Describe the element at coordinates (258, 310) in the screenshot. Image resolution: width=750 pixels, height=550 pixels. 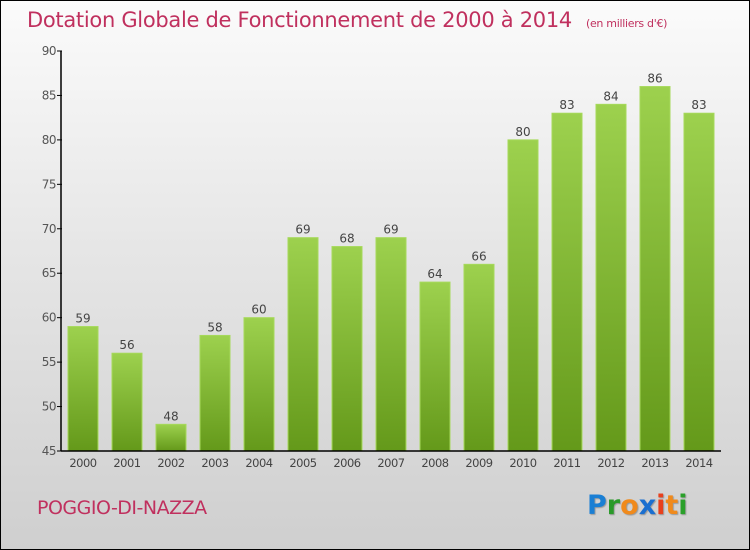
I see `data-label-2004: 60` at that location.